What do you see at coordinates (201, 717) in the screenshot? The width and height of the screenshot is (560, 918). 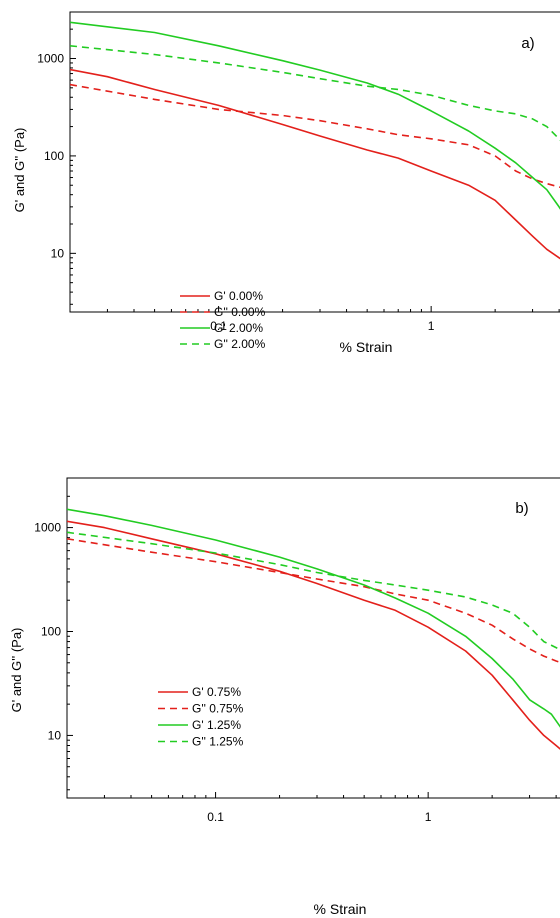 I see `legend: G' 0.75% G'' 0.75% G' 1.25% G'' 1.25%` at bounding box center [201, 717].